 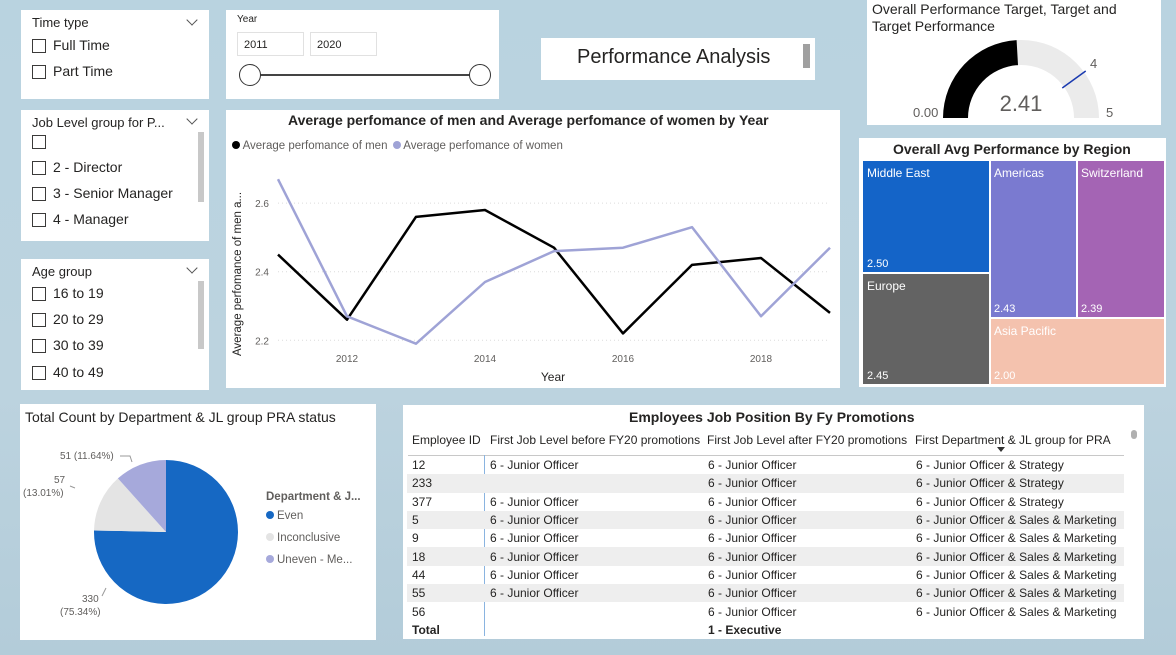 I want to click on page-title: Performance Analysis, so click(x=674, y=57).